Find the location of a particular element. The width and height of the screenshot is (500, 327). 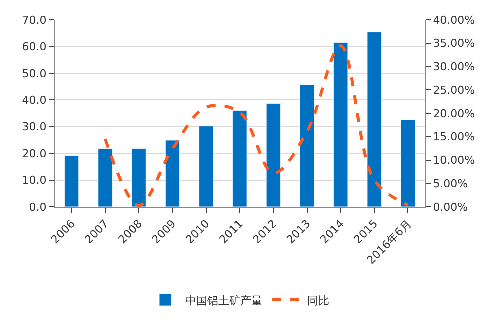

y-tick-label: 20.0 is located at coordinates (34, 153).